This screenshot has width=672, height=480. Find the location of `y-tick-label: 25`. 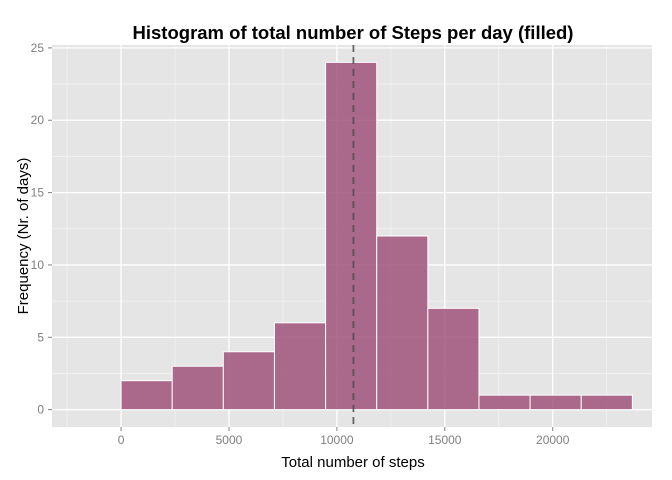

y-tick-label: 25 is located at coordinates (38, 48).